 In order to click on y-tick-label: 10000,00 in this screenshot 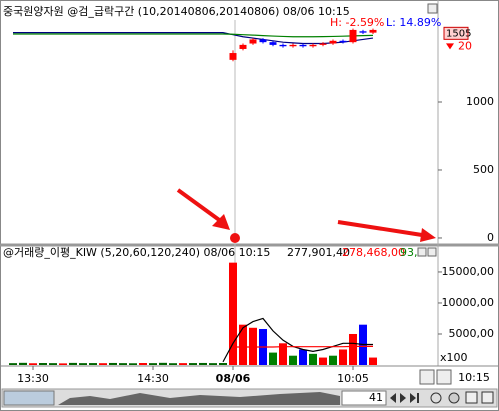, I will do `click(468, 302)`.